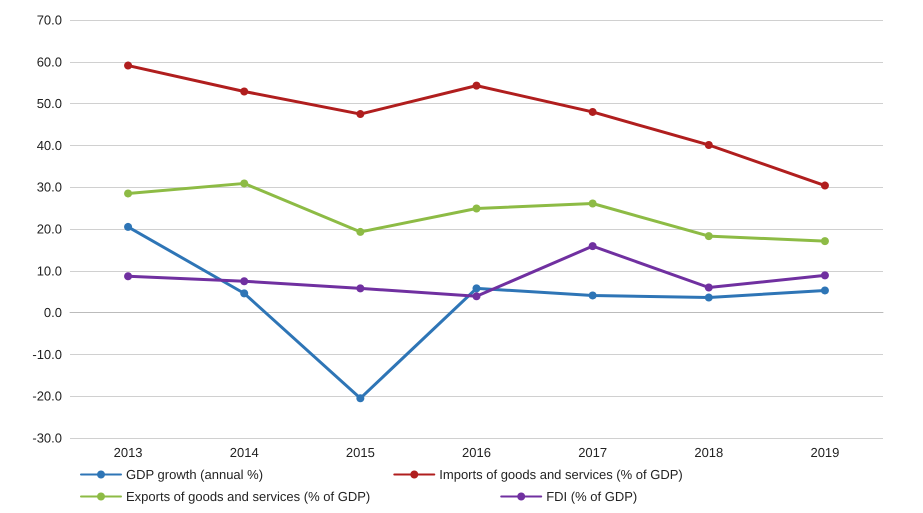 This screenshot has height=513, width=923. What do you see at coordinates (47, 354) in the screenshot?
I see `y-tick-label: -10.0` at bounding box center [47, 354].